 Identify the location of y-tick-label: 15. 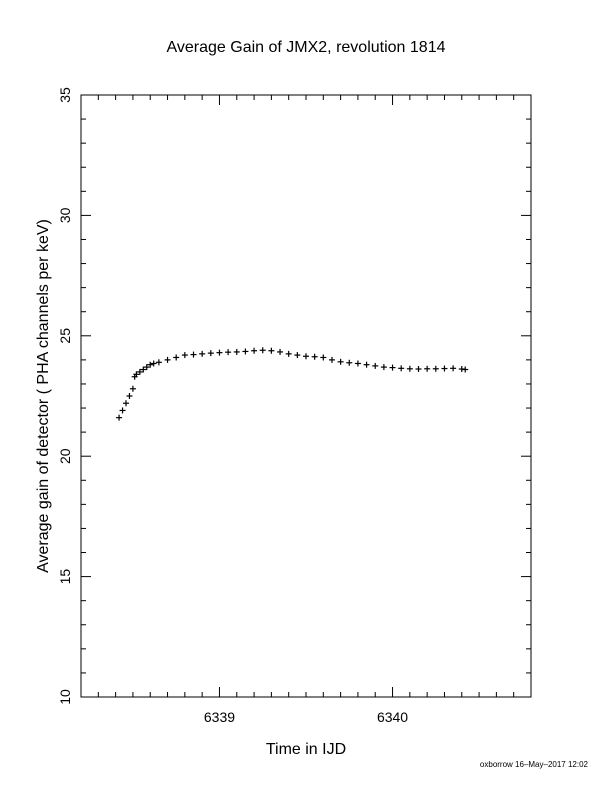
(65, 577).